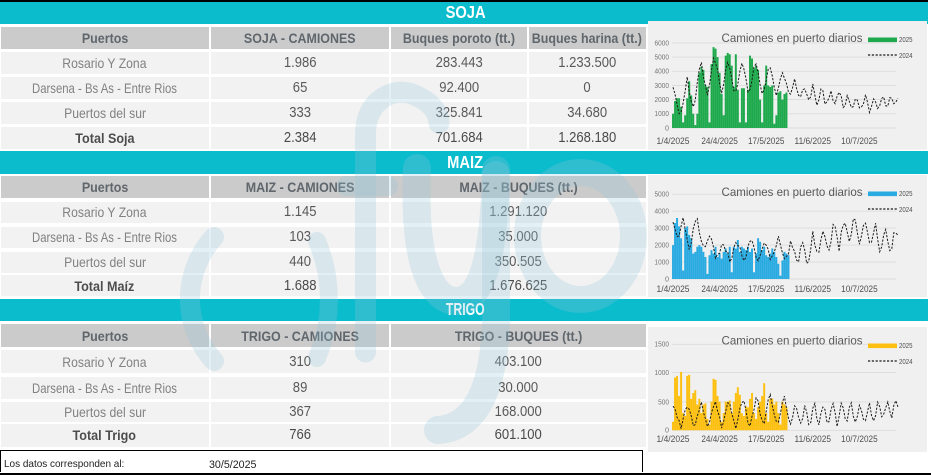 This screenshot has height=475, width=931. Describe the element at coordinates (663, 401) in the screenshot. I see `svg-text: 500` at that location.